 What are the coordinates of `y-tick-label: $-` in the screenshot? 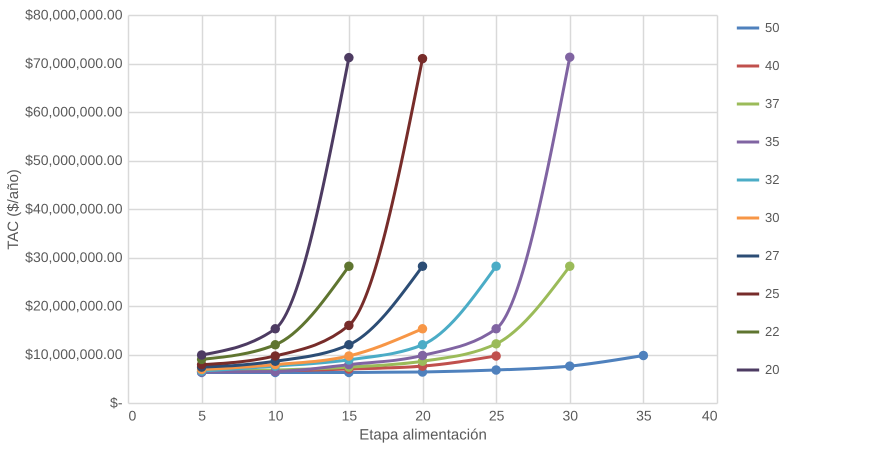 It's located at (116, 402).